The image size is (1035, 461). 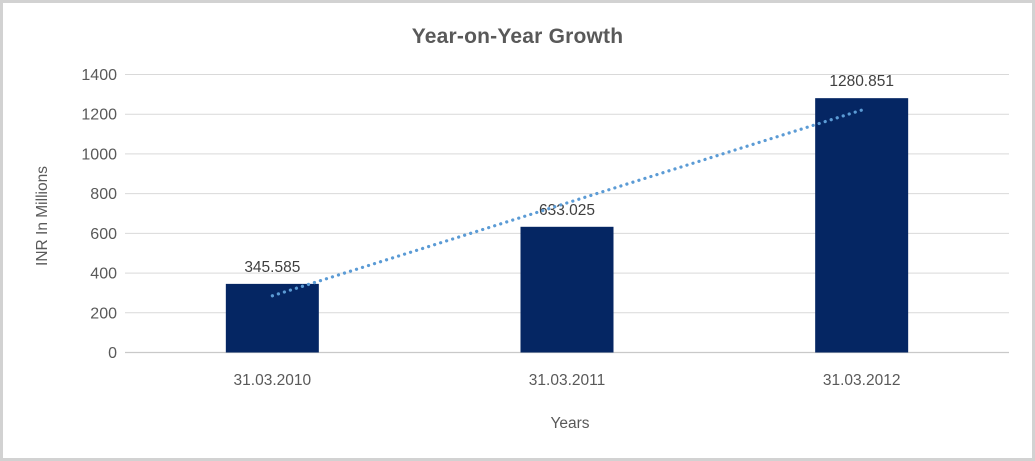 What do you see at coordinates (103, 234) in the screenshot?
I see `y-axis-tick-label: 600` at bounding box center [103, 234].